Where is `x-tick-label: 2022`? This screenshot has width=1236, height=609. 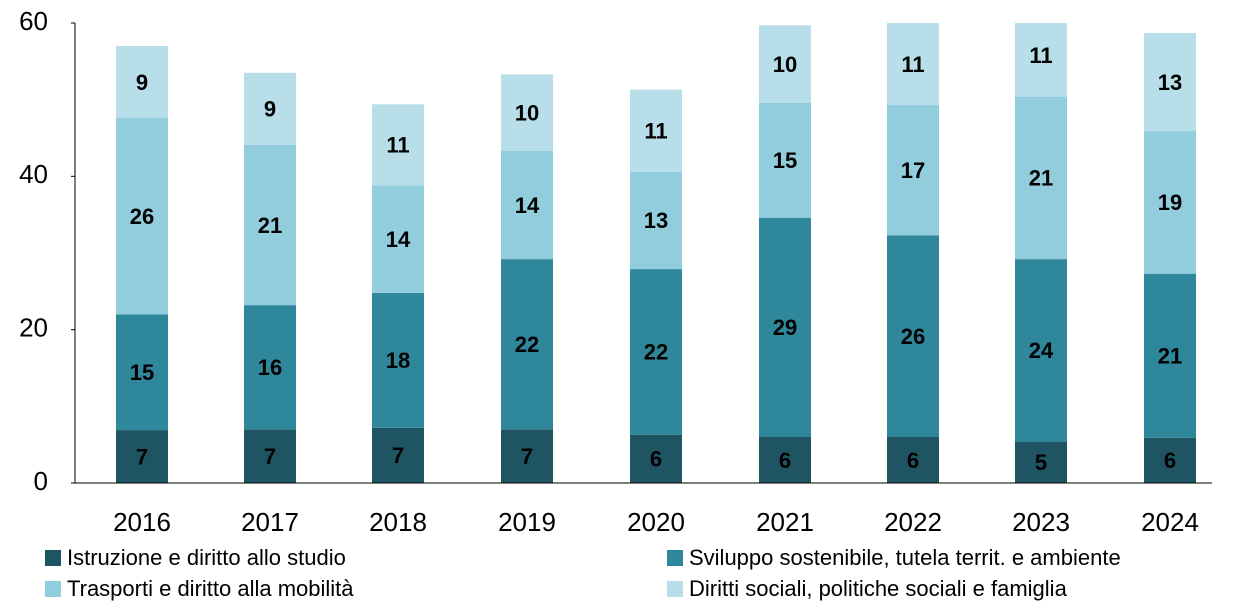 x-tick-label: 2022 is located at coordinates (913, 522).